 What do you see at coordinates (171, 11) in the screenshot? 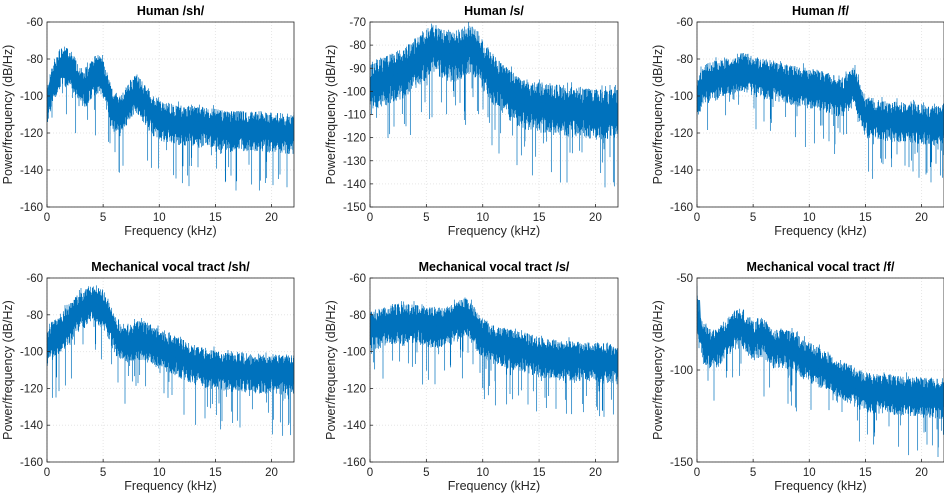
I see `panel-title: Human /sh/` at bounding box center [171, 11].